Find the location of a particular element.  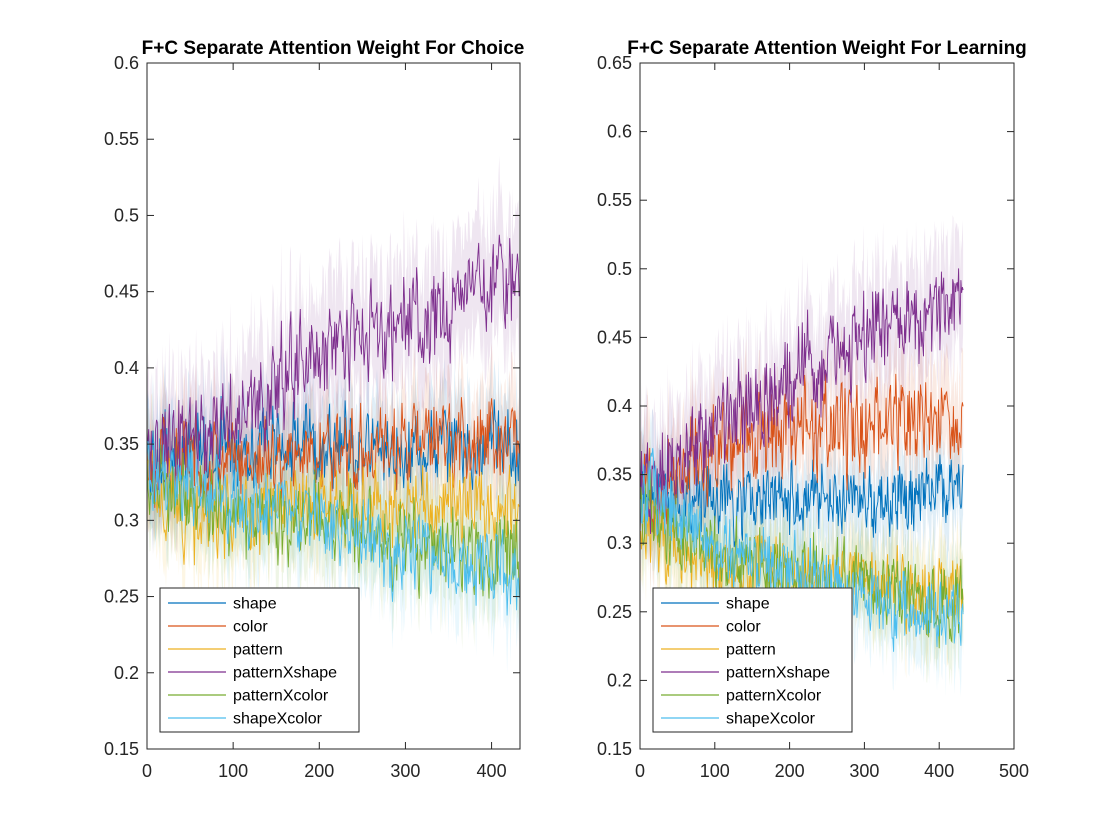

series-band-shapeXcolor is located at coordinates (802, 552).